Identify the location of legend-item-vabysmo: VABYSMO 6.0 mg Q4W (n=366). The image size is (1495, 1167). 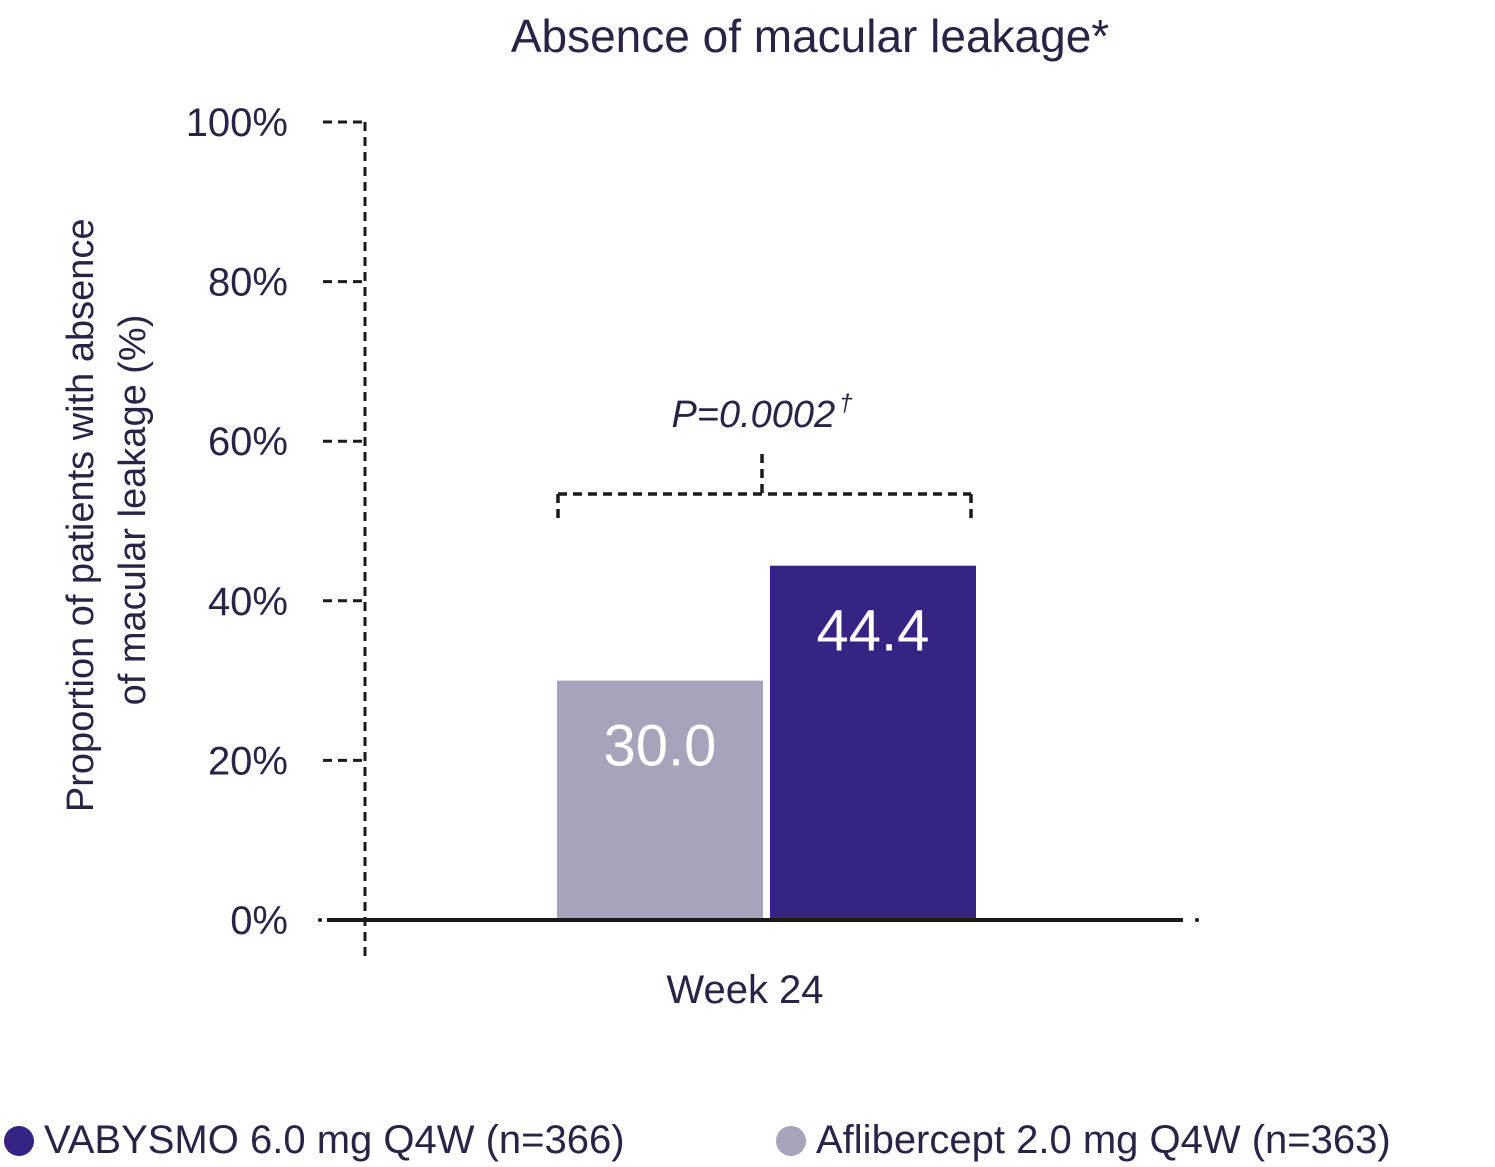
(314, 1140).